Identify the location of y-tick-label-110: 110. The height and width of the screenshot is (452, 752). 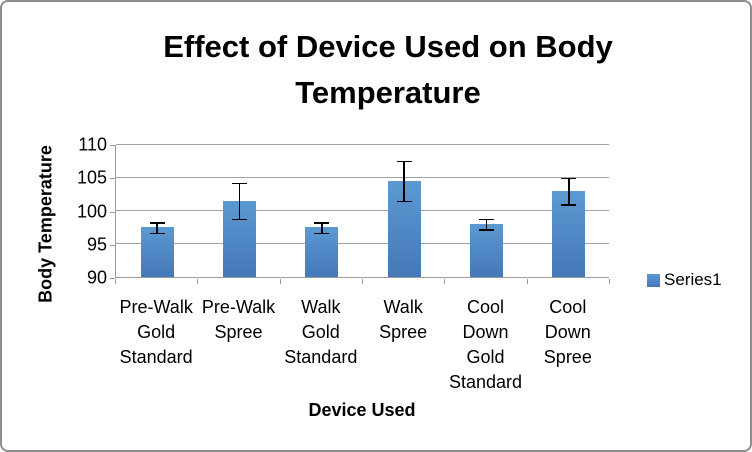
(92, 144).